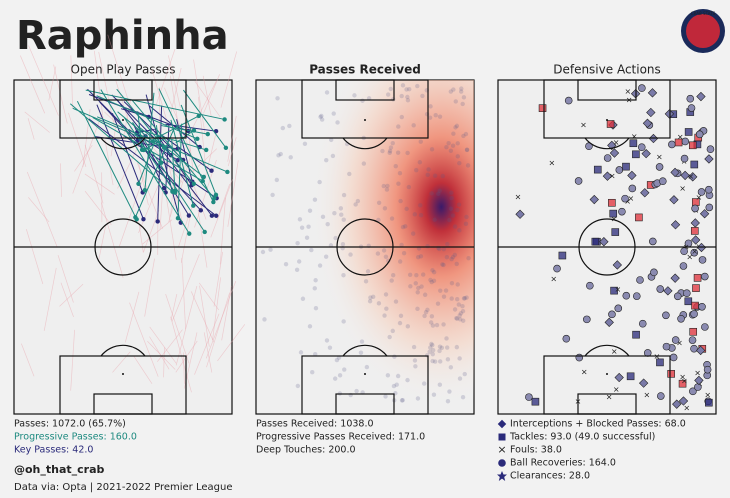 The height and width of the screenshot is (498, 730). Describe the element at coordinates (607, 247) in the screenshot. I see `centre-circle` at that location.